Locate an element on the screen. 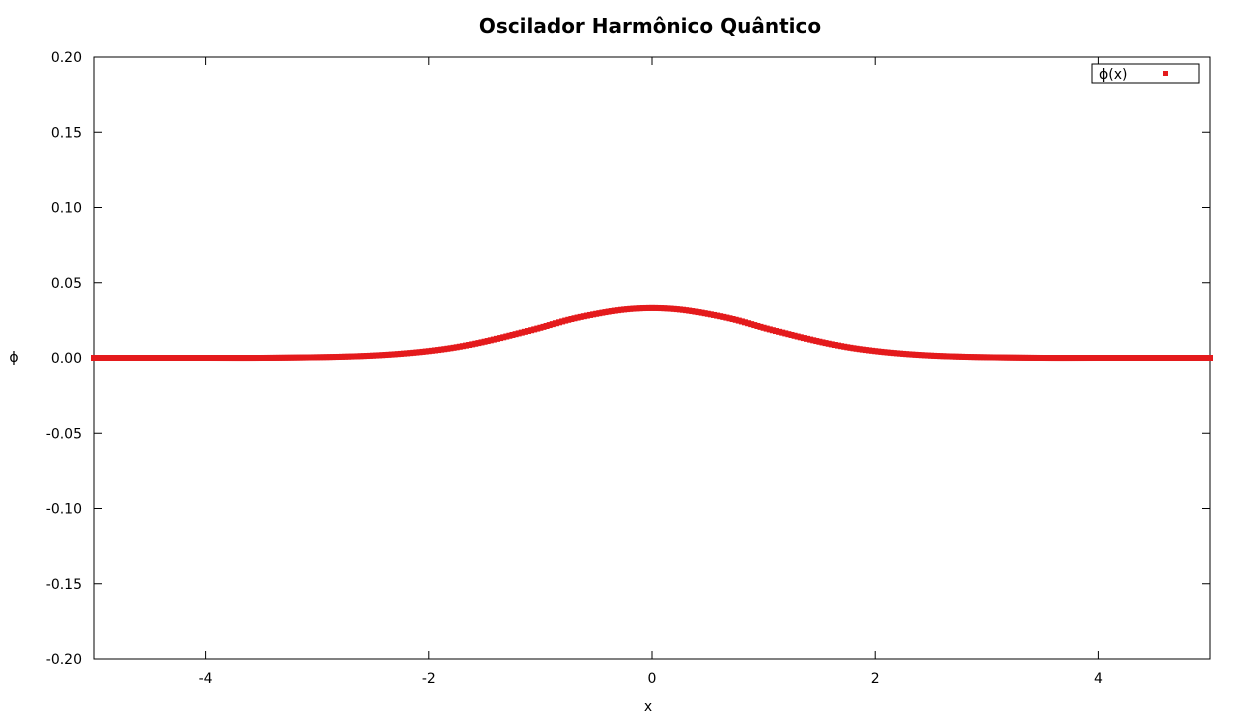 The image size is (1240, 720). y-tick-label: -0.05 is located at coordinates (64, 434).